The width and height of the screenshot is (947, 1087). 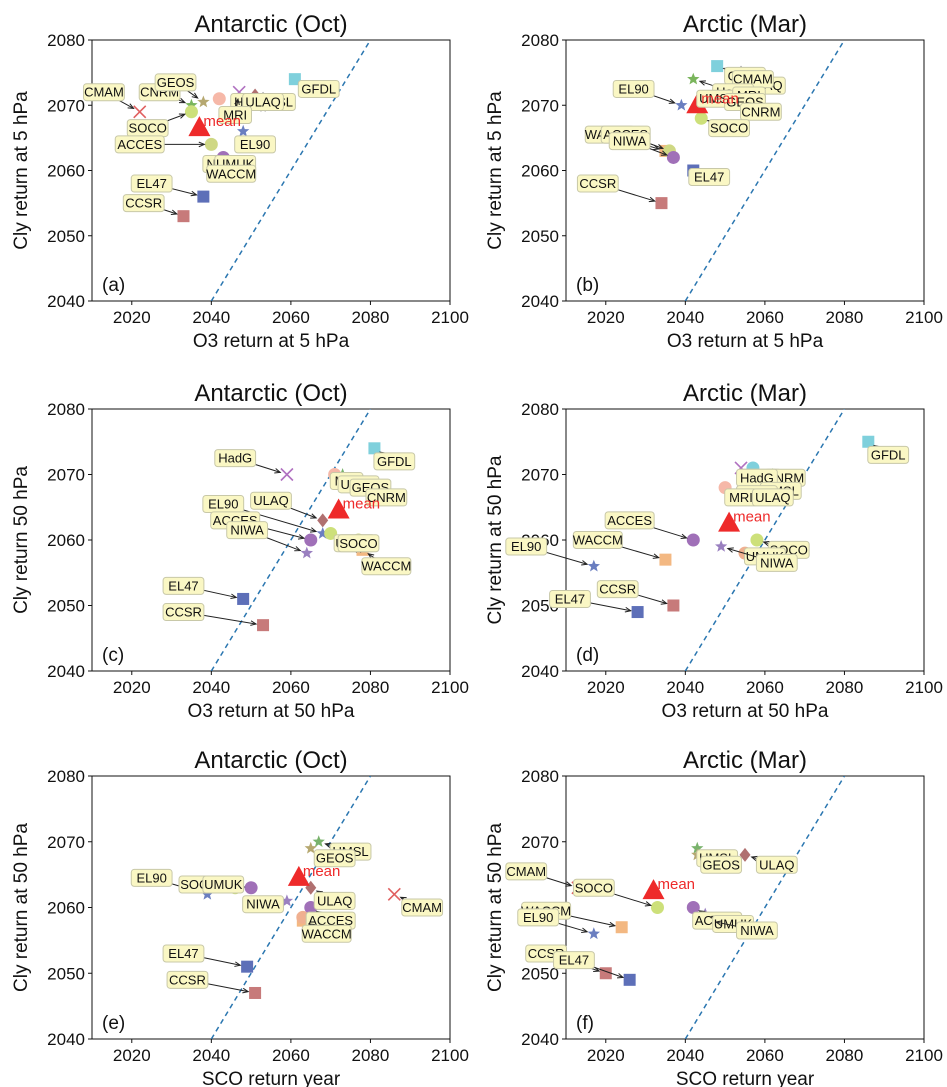 What do you see at coordinates (191, 104) in the screenshot?
I see `marker-cnrm` at bounding box center [191, 104].